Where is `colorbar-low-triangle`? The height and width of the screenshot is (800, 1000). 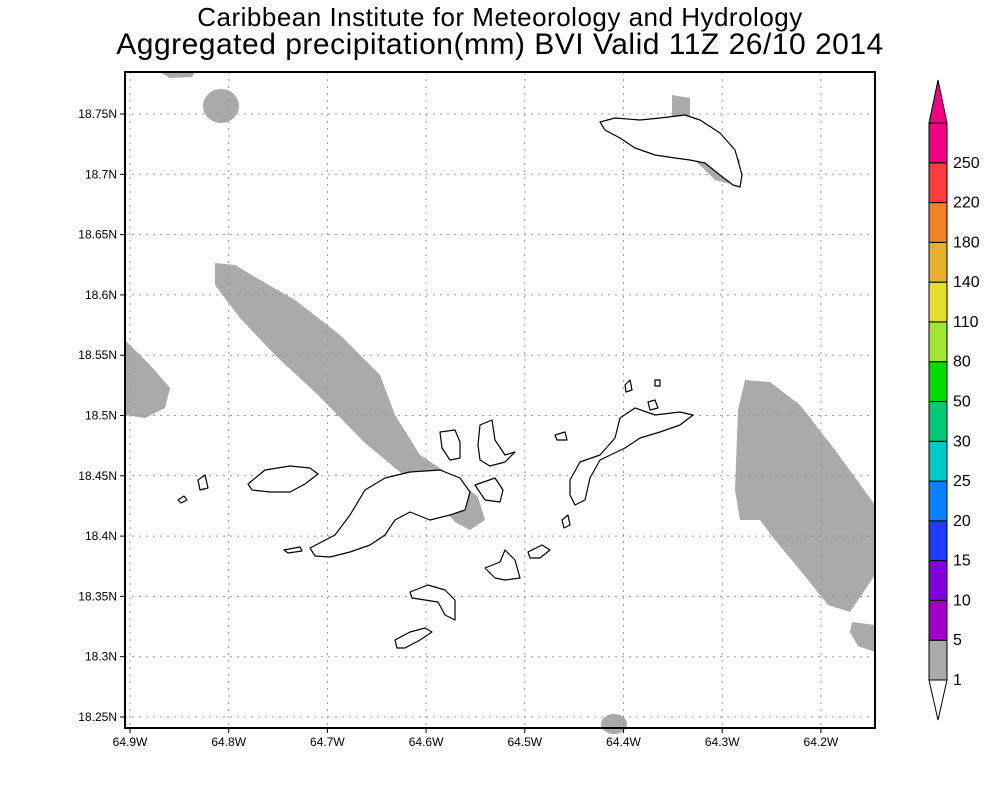
colorbar-low-triangle is located at coordinates (938, 700).